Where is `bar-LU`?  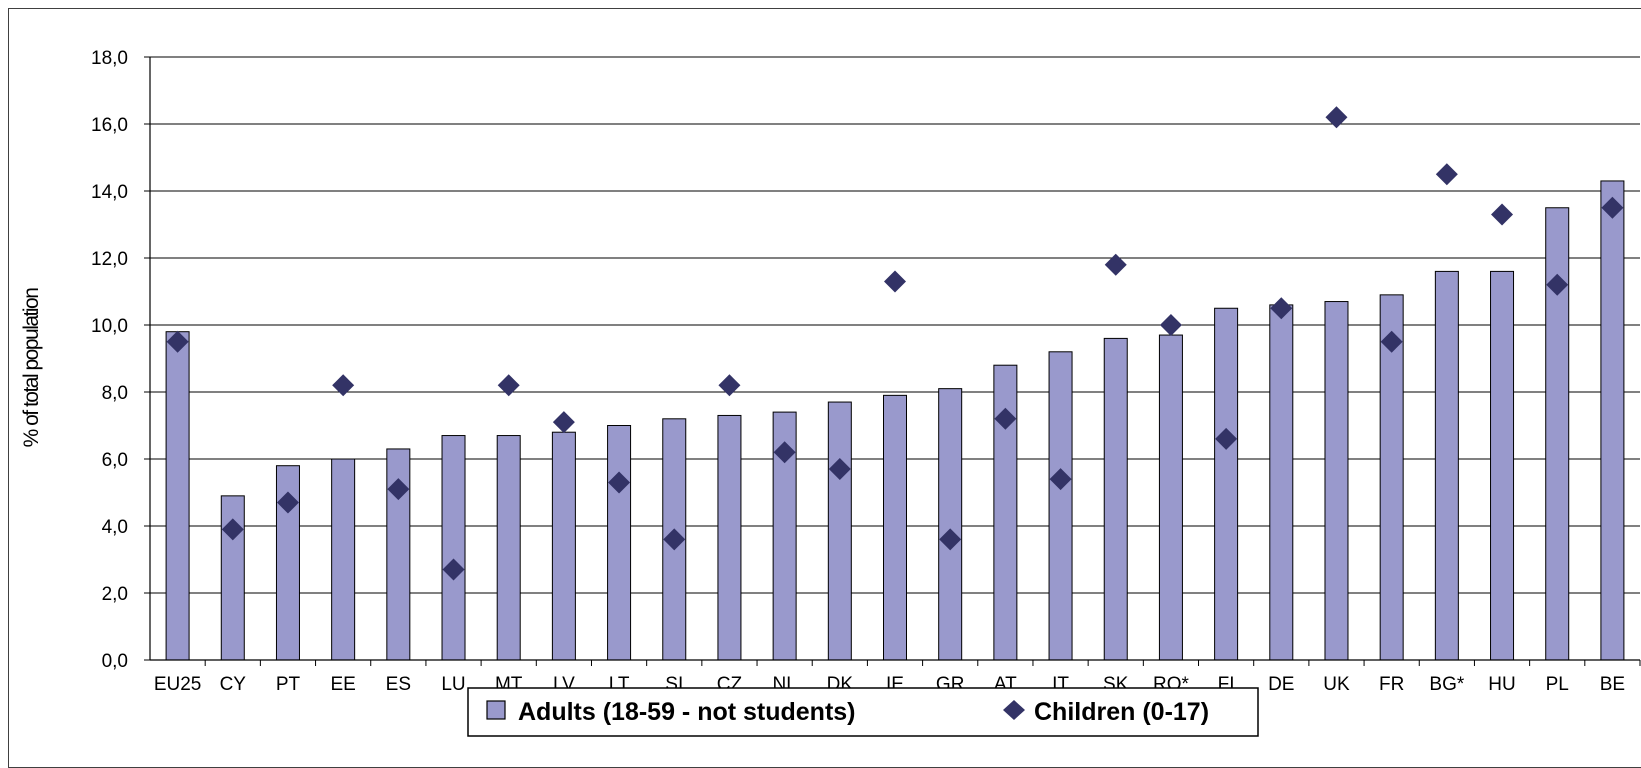 bar-LU is located at coordinates (453, 548).